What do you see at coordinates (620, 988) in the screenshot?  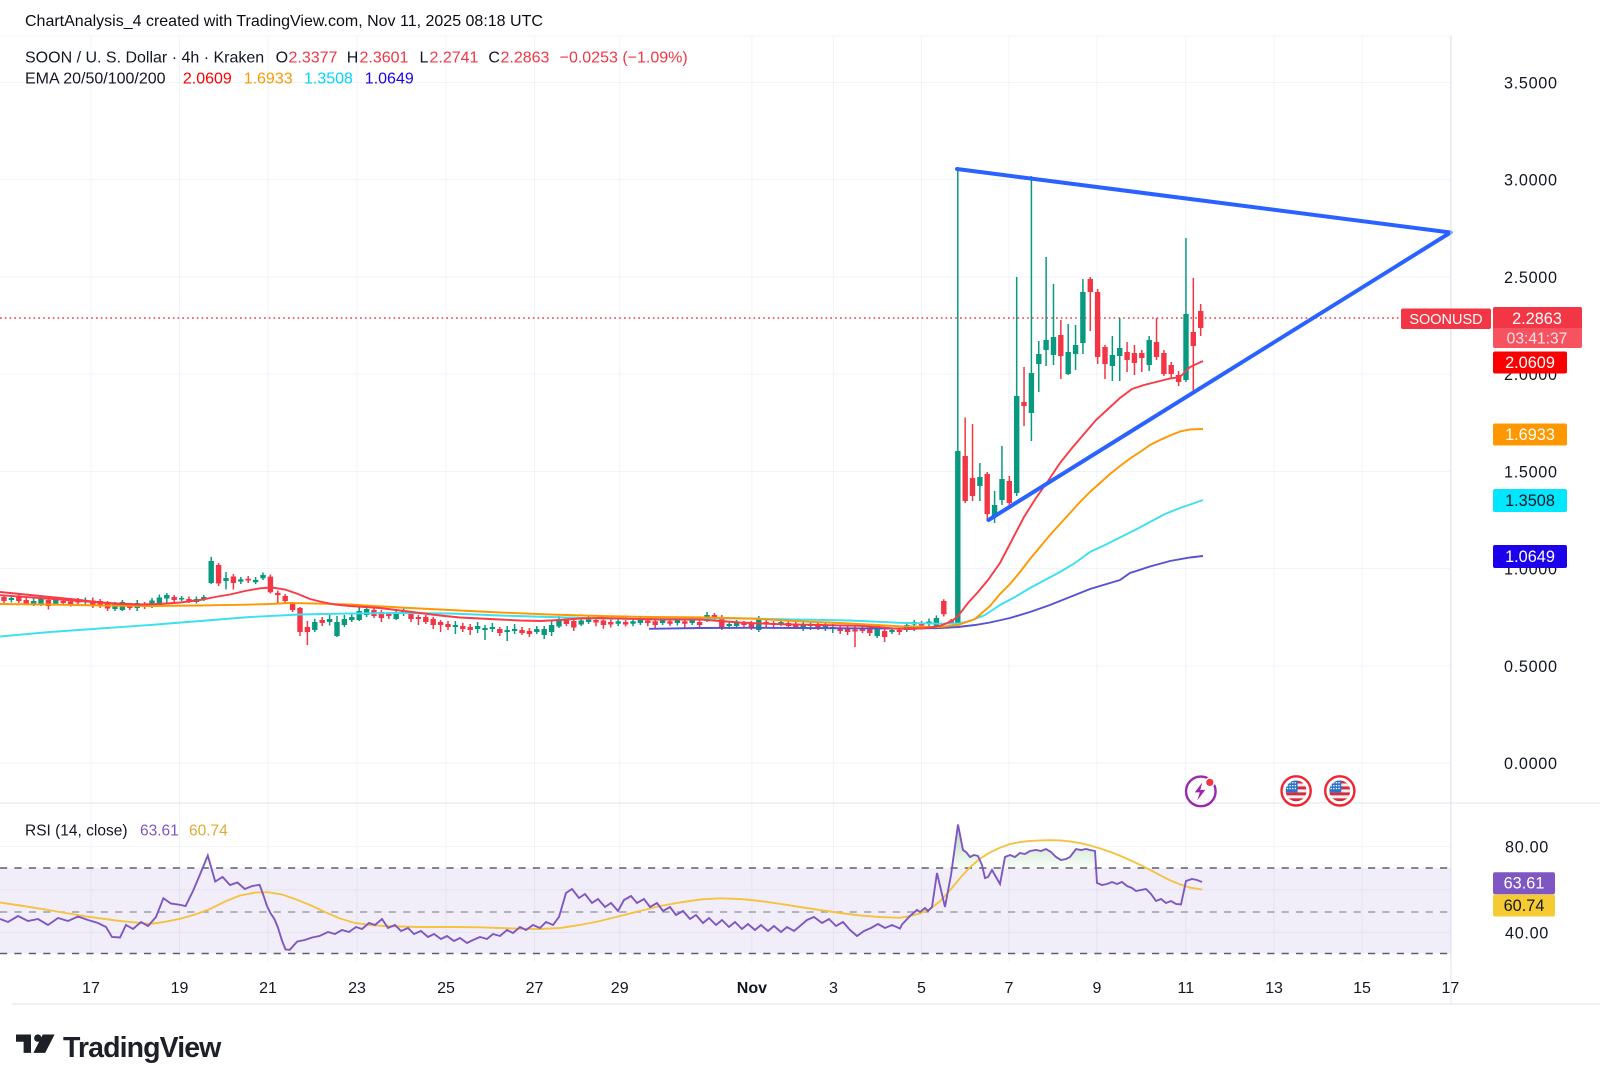 I see `svg-text: 29` at bounding box center [620, 988].